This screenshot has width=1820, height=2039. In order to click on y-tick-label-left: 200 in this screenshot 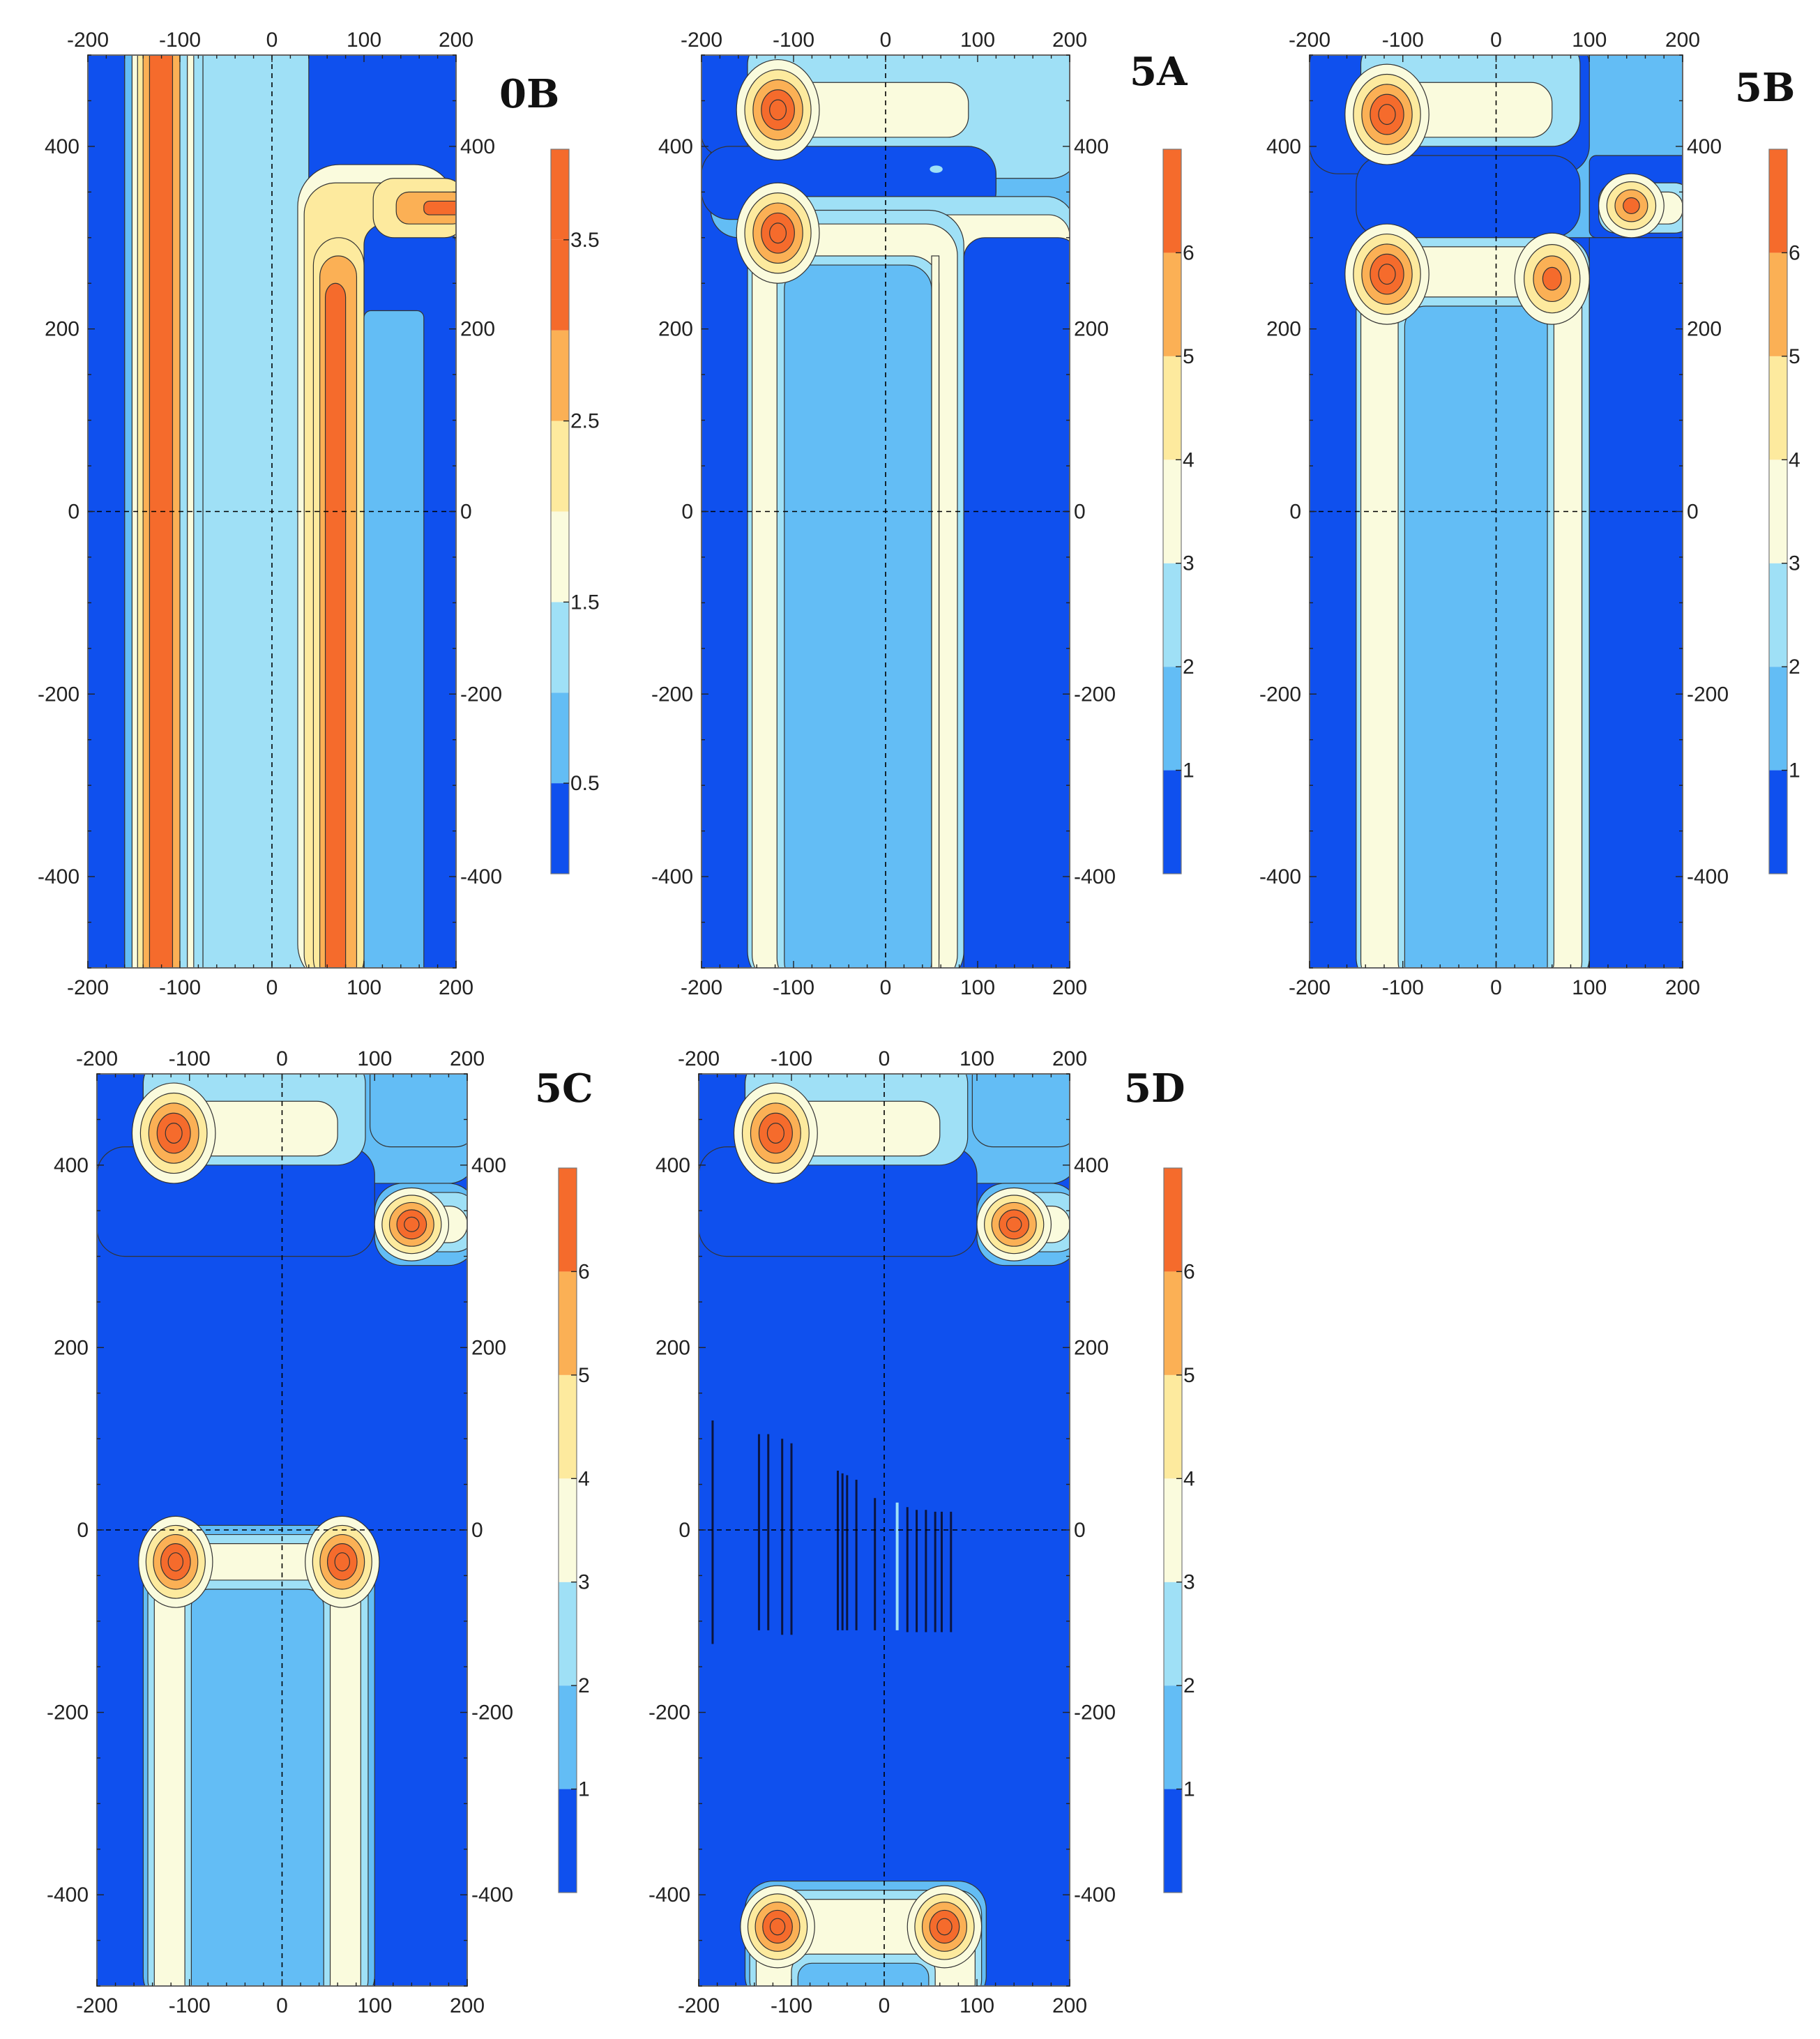, I will do `click(1283, 329)`.